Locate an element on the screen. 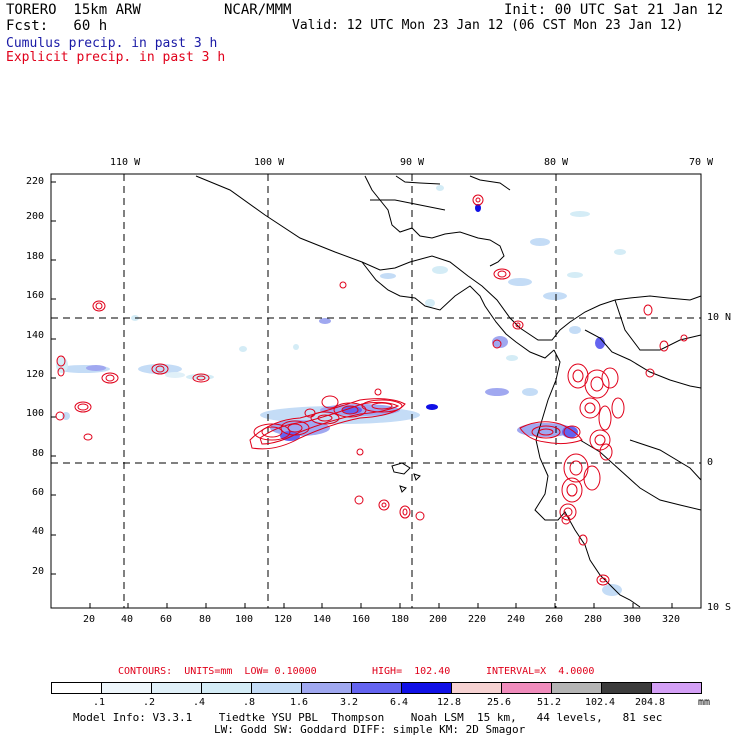 Image resolution: width=740 pixels, height=740 pixels. x-tick: 20 is located at coordinates (89, 619).